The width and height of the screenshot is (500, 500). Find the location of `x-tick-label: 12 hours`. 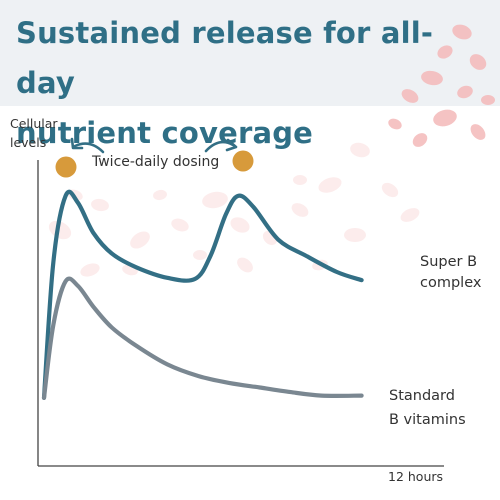

x-tick-label: 12 hours is located at coordinates (415, 476).